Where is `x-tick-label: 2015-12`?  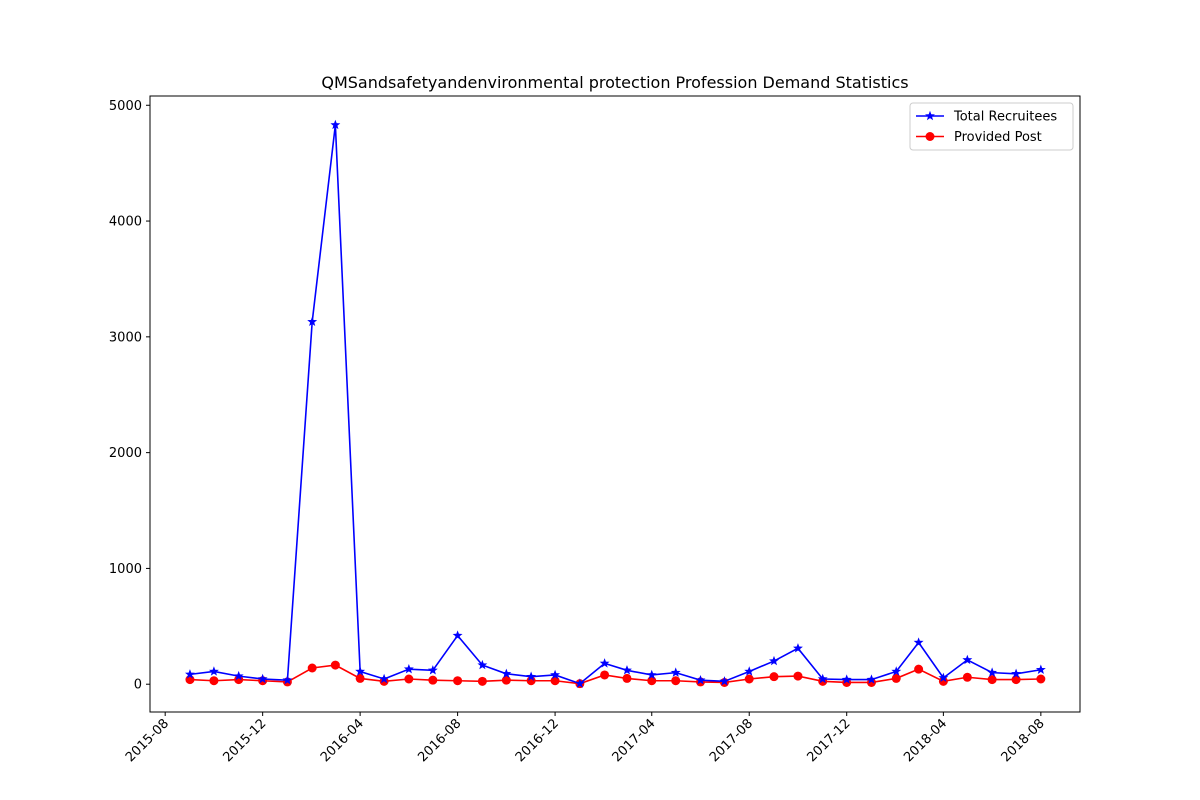 x-tick-label: 2015-12 is located at coordinates (244, 740).